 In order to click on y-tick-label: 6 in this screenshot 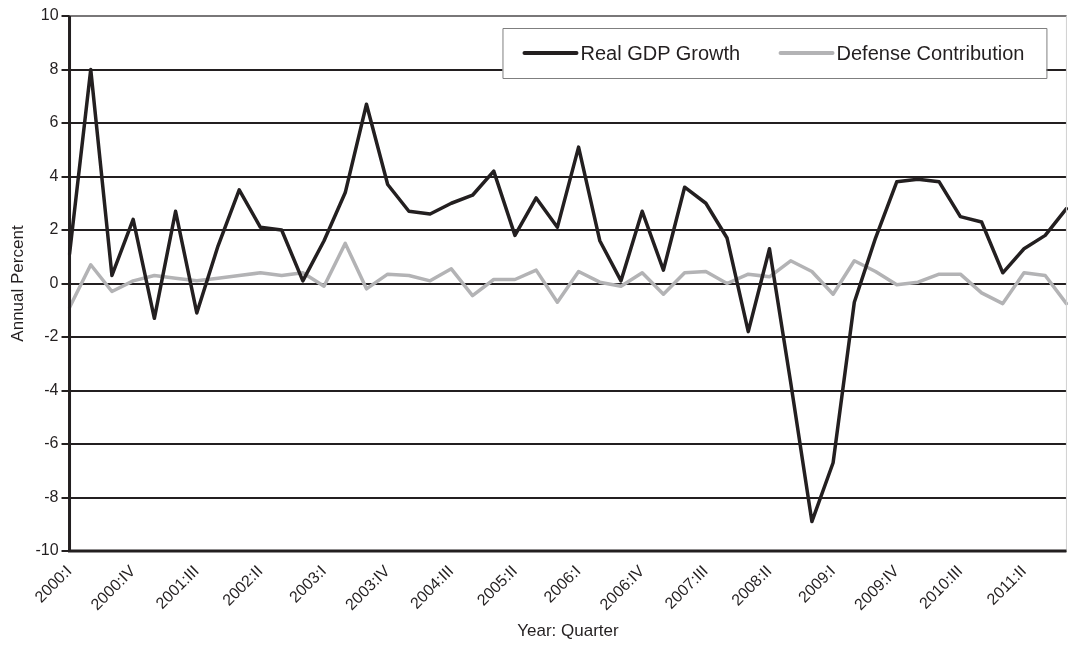, I will do `click(54, 122)`.